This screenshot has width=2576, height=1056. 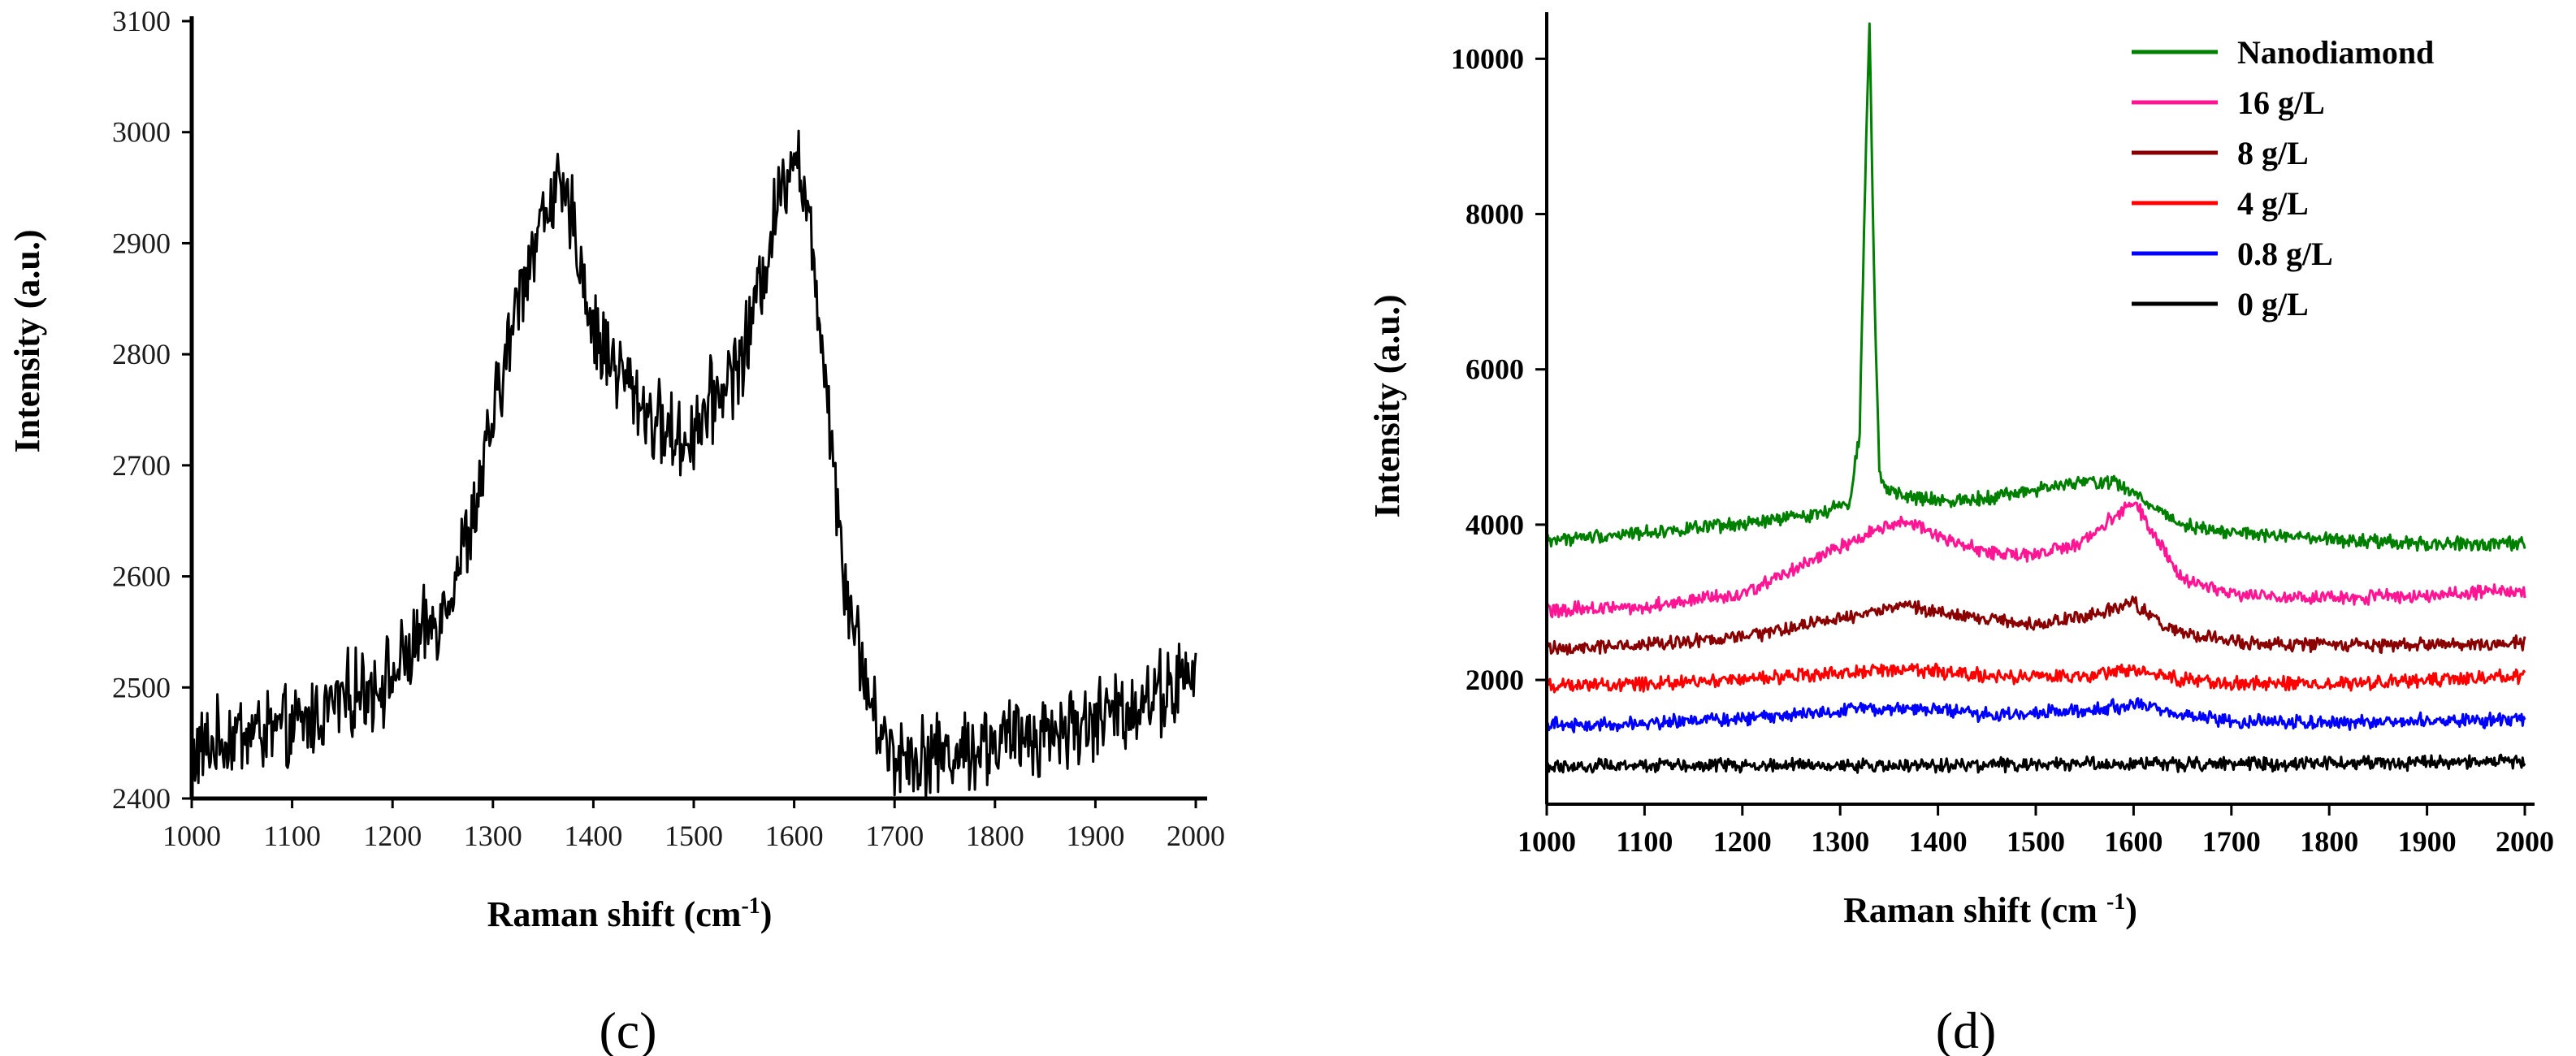 I want to click on panel-d-x-tick-label: 1700, so click(x=2231, y=841).